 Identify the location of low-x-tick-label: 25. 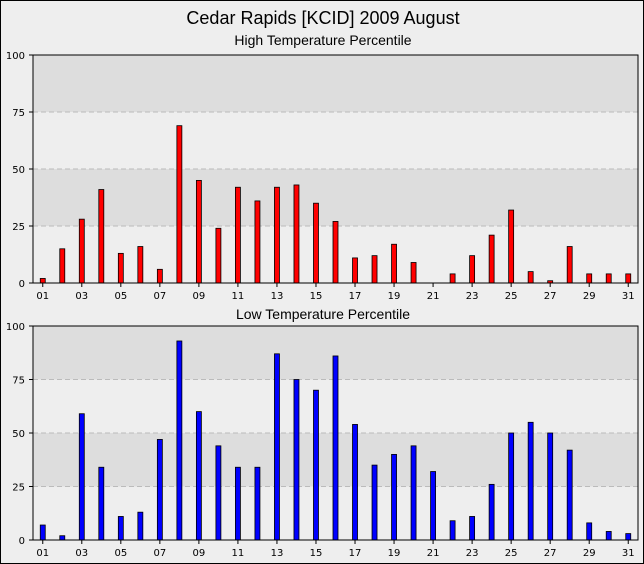
(511, 553).